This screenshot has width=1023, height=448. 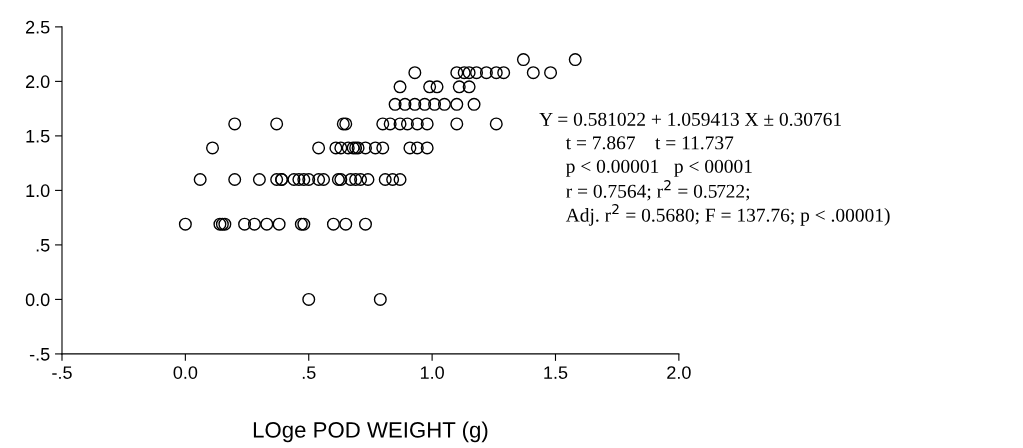 I want to click on y-tick-label: 1.0, so click(x=38, y=191).